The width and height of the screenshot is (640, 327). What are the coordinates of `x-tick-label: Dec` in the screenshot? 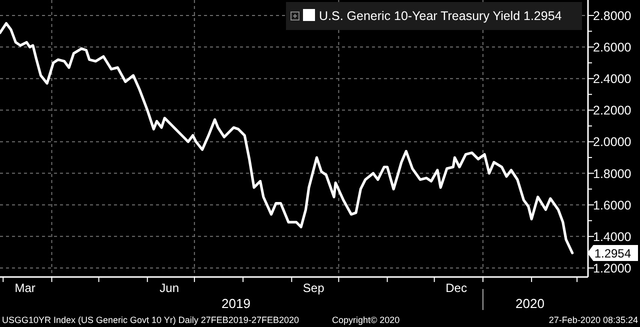 It's located at (456, 288).